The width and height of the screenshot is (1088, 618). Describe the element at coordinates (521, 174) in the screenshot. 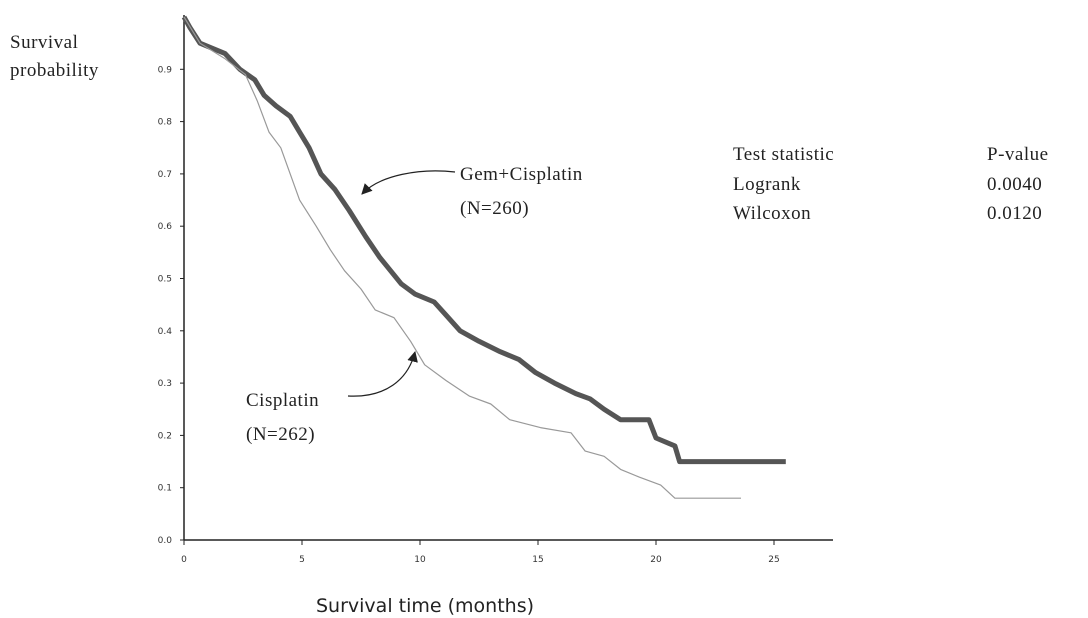

I see `series-label: Gem+Cisplatin` at that location.